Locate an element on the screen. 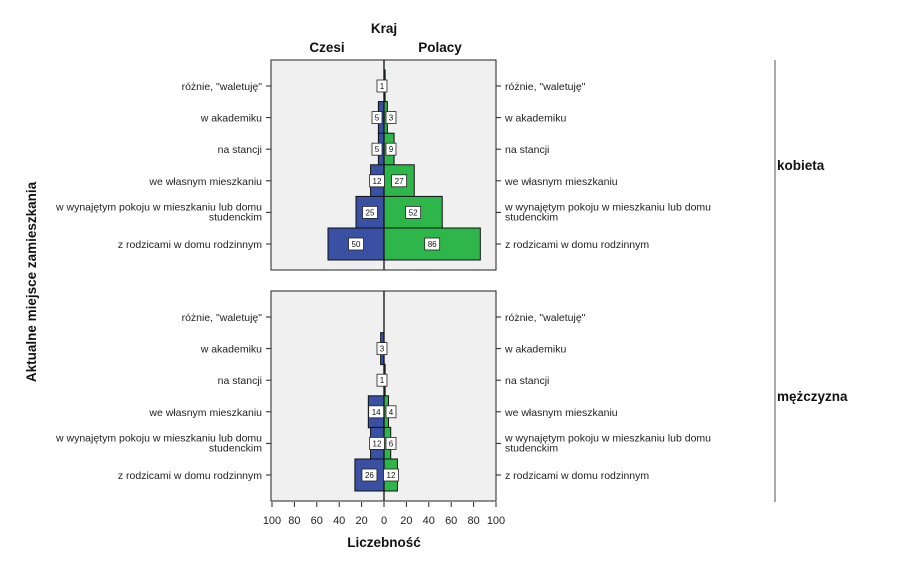 The height and width of the screenshot is (565, 898). panel-1-data-label-polacy-5-box is located at coordinates (413, 212).